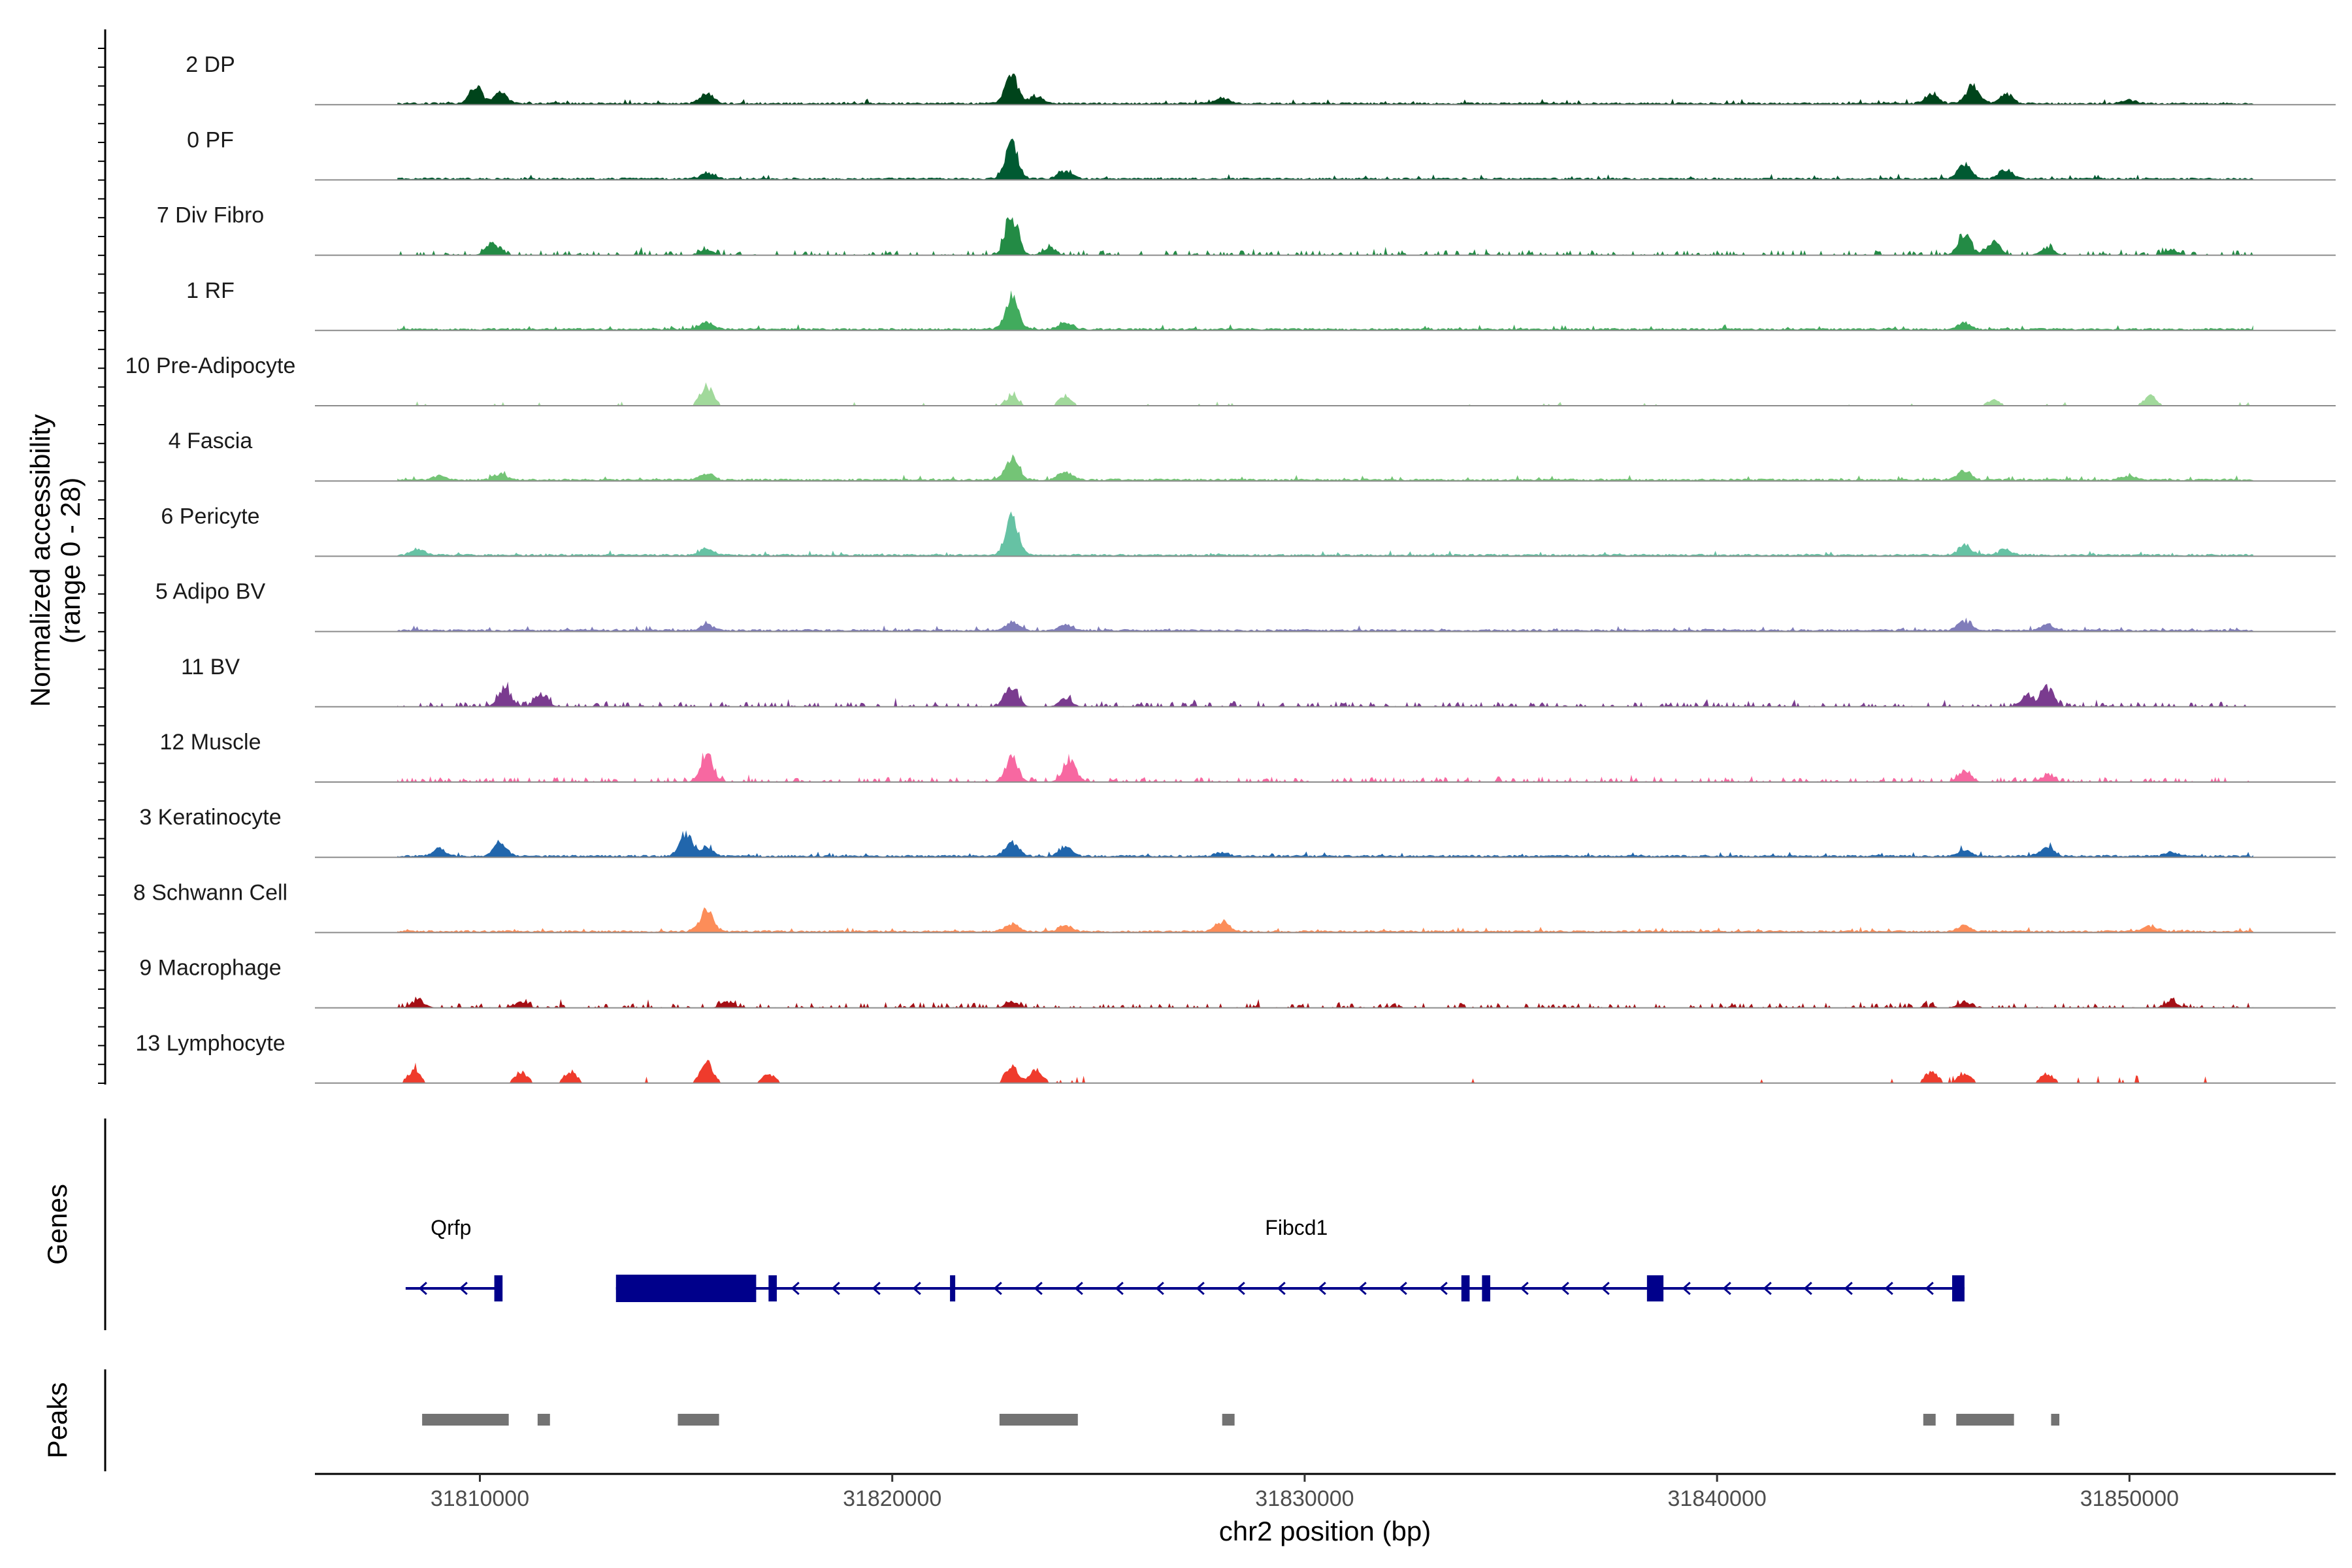 This screenshot has width=2352, height=1568. I want to click on x-axis-ticks: 31810000 31820000 31830000 31840000 31850000, so click(1305, 1492).